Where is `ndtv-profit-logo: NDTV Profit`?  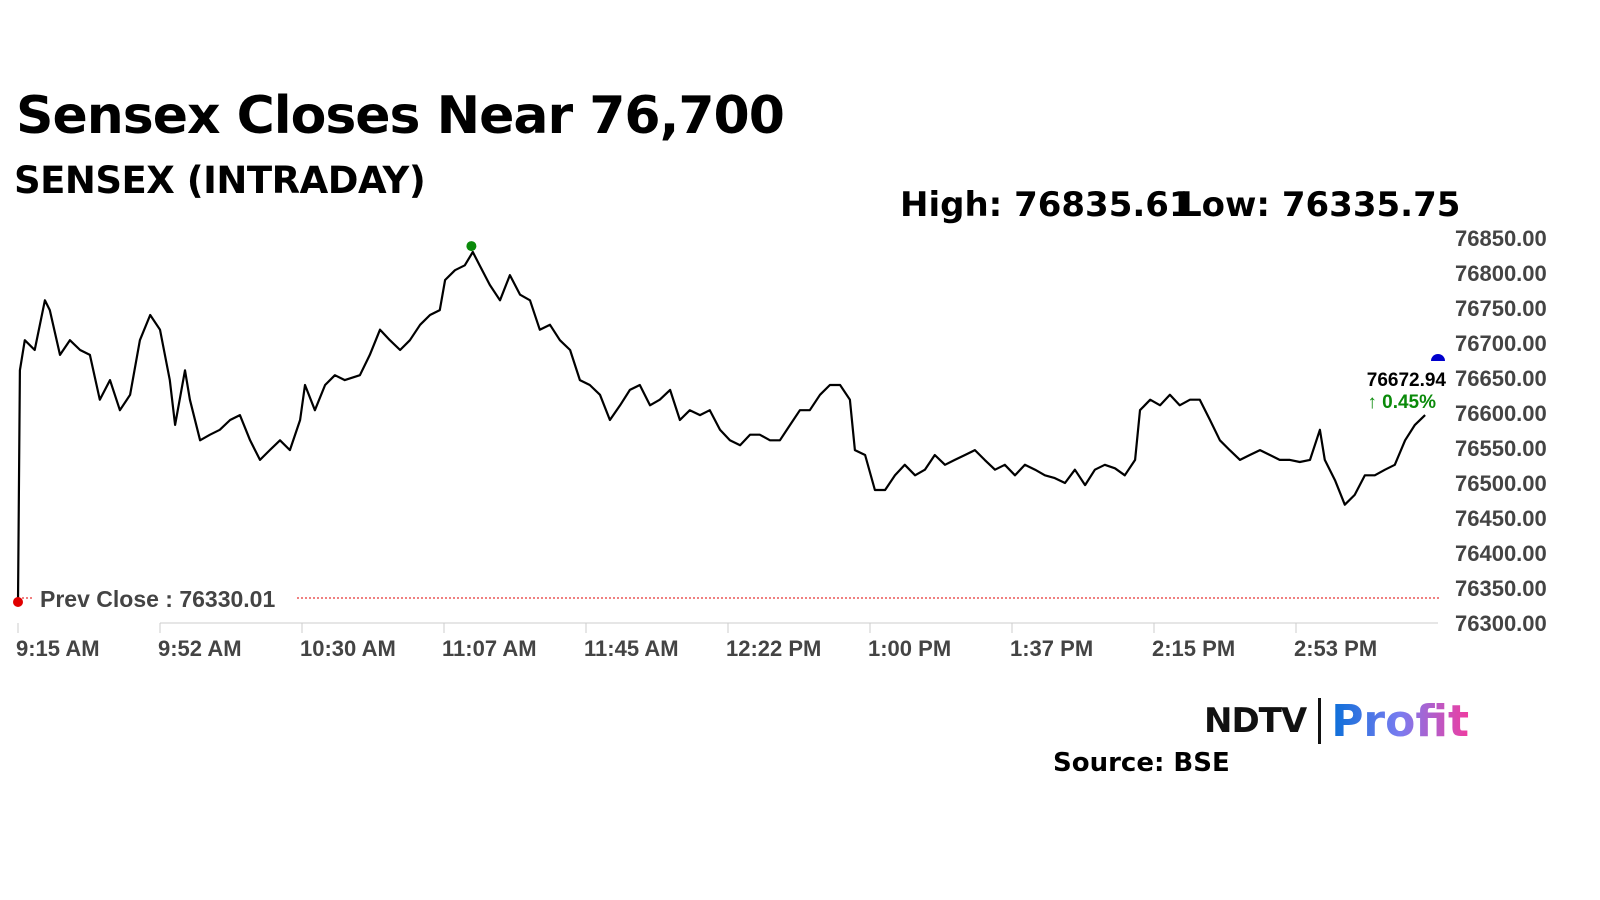 ndtv-profit-logo: NDTV Profit is located at coordinates (1337, 721).